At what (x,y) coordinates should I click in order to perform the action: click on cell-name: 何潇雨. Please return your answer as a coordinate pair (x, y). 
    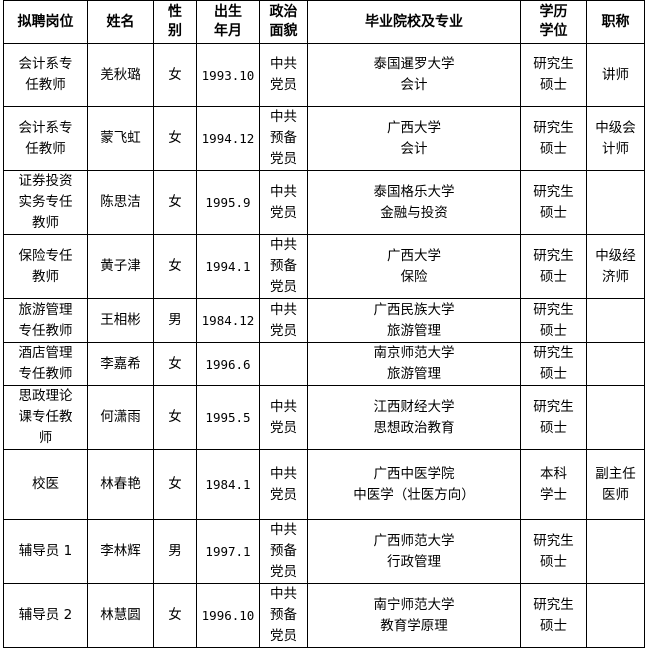
    Looking at the image, I should click on (120, 417).